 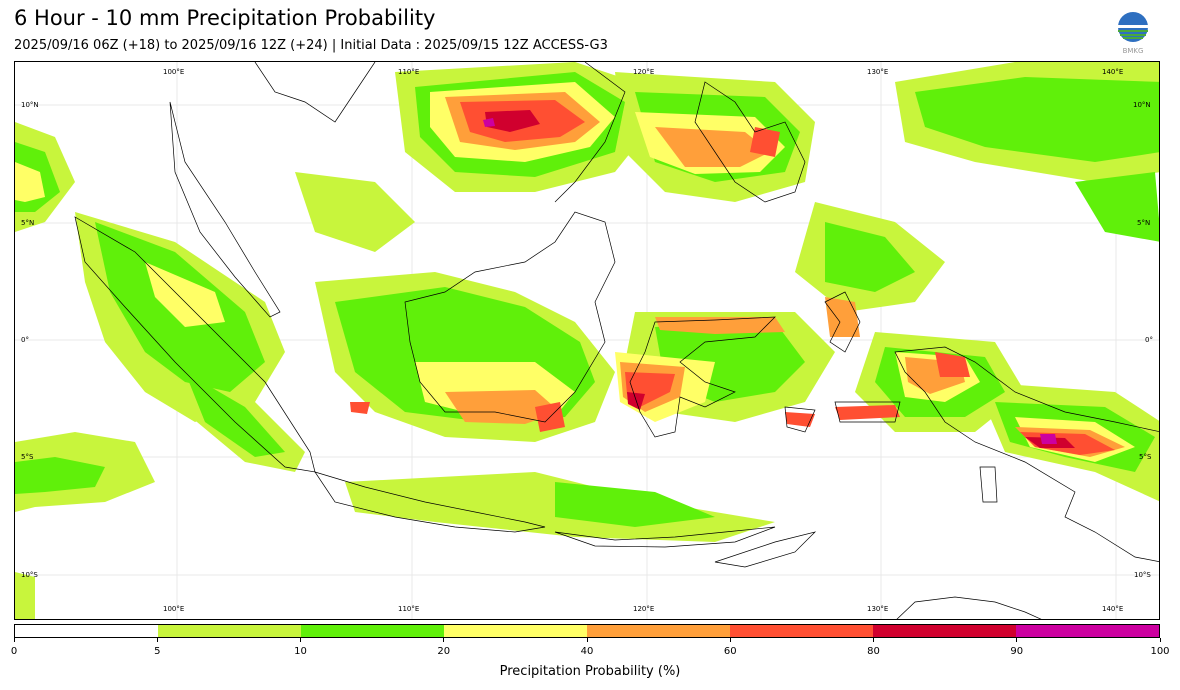 I want to click on colorbar-tick-label: 10, so click(x=300, y=651).